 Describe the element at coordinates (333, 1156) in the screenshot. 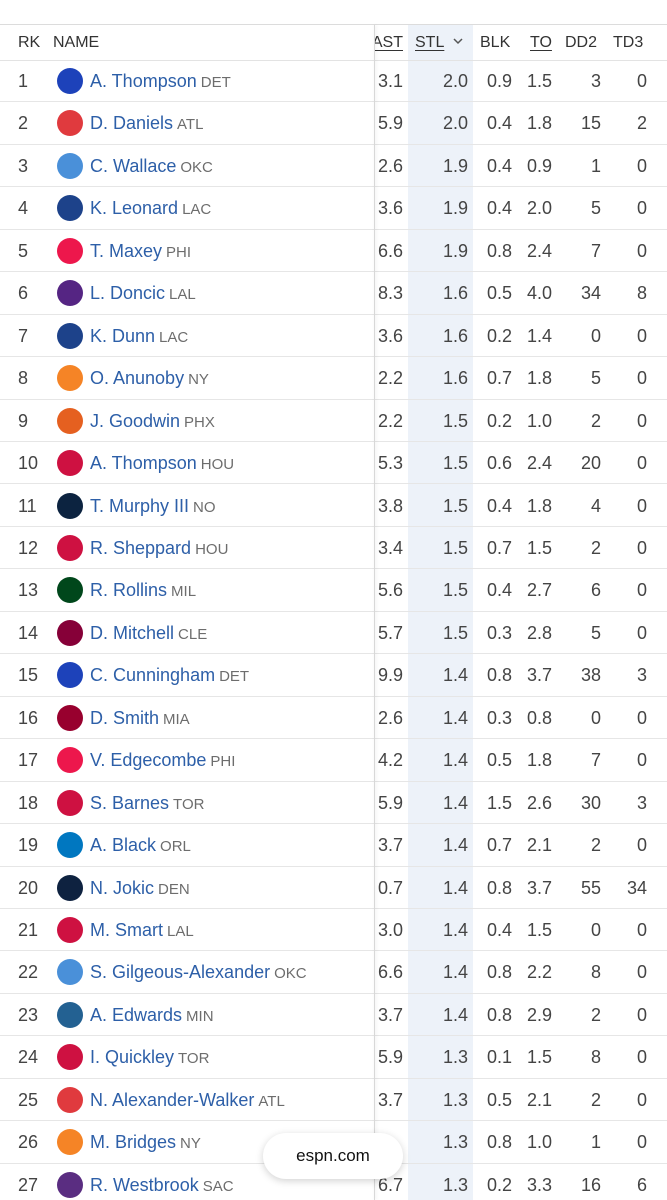

I see `url-pill: espn.com` at that location.